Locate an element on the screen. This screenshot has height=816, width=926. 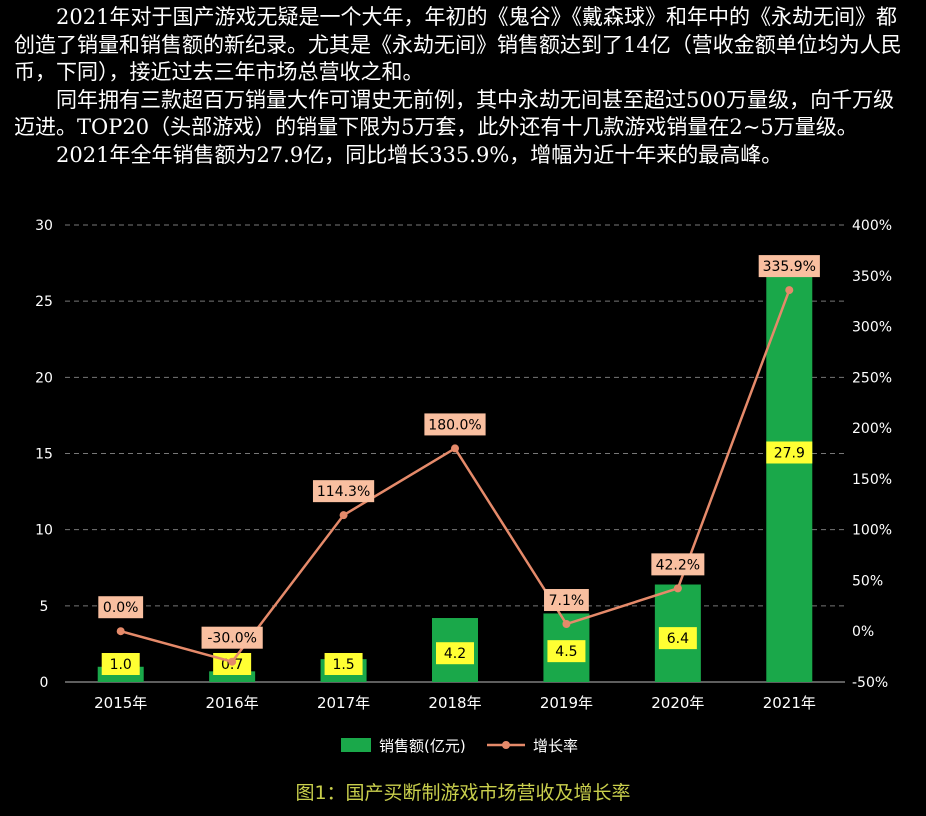
paragraph: 2021年全年销售额为27.9亿，同比增长335.9%，增幅为近十年来的最高峰。 is located at coordinates (419, 154).